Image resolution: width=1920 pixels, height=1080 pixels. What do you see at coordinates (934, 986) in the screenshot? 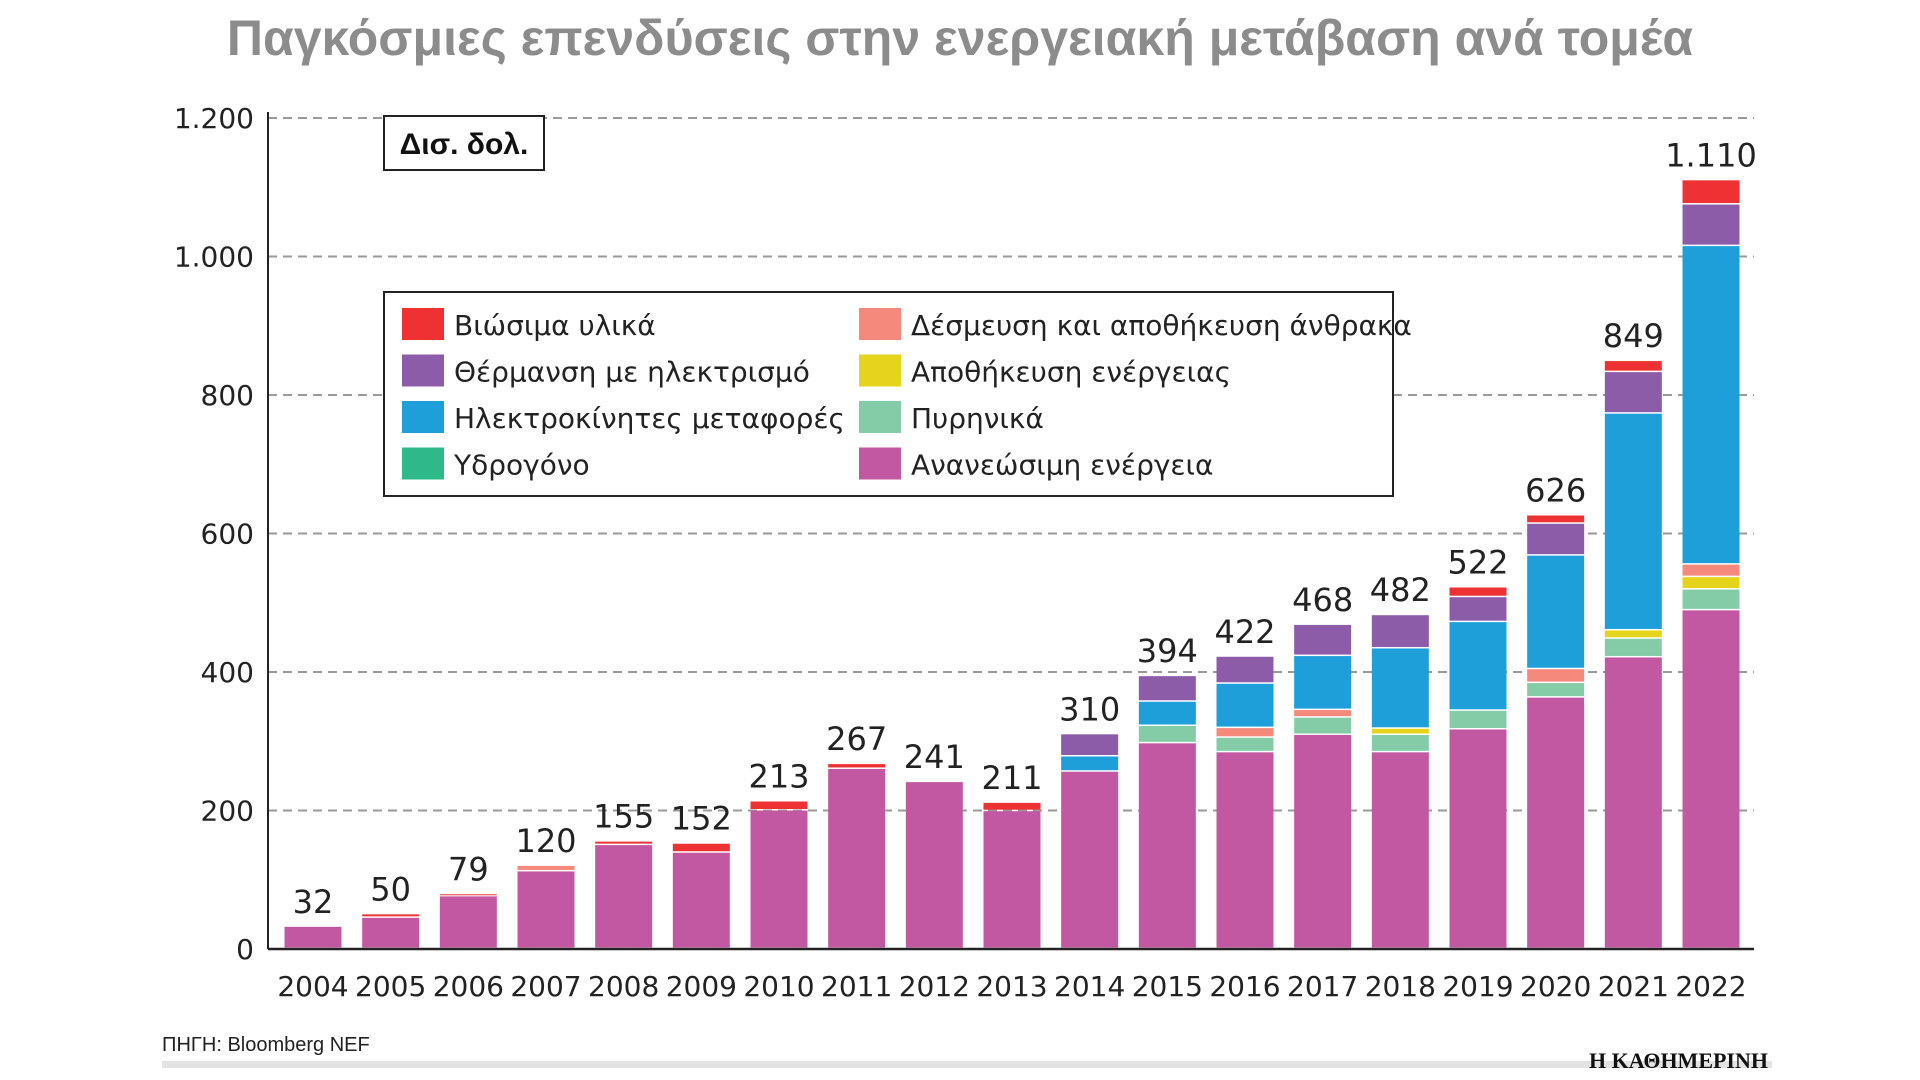
I see `x-tick-label: 2012` at bounding box center [934, 986].